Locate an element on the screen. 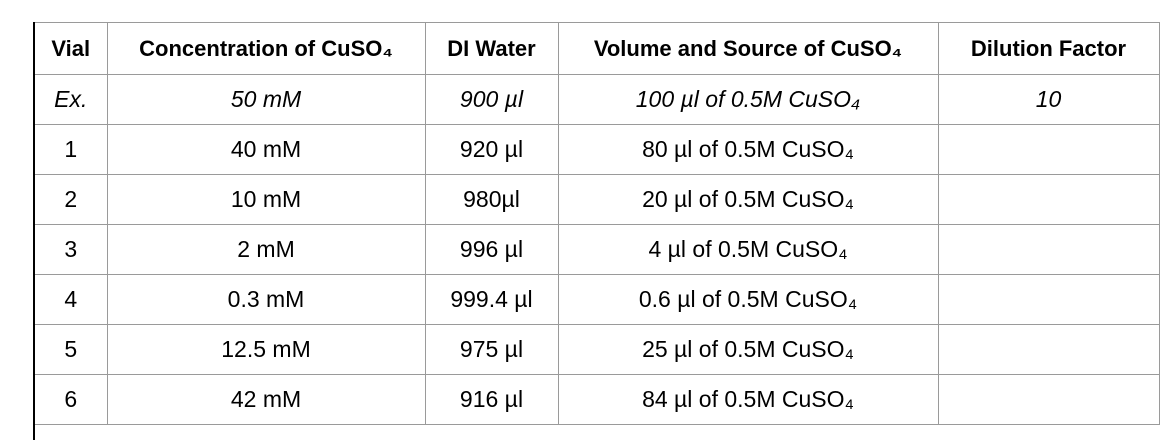 This screenshot has width=1168, height=444. cell-di-water: 996 µl is located at coordinates (491, 249).